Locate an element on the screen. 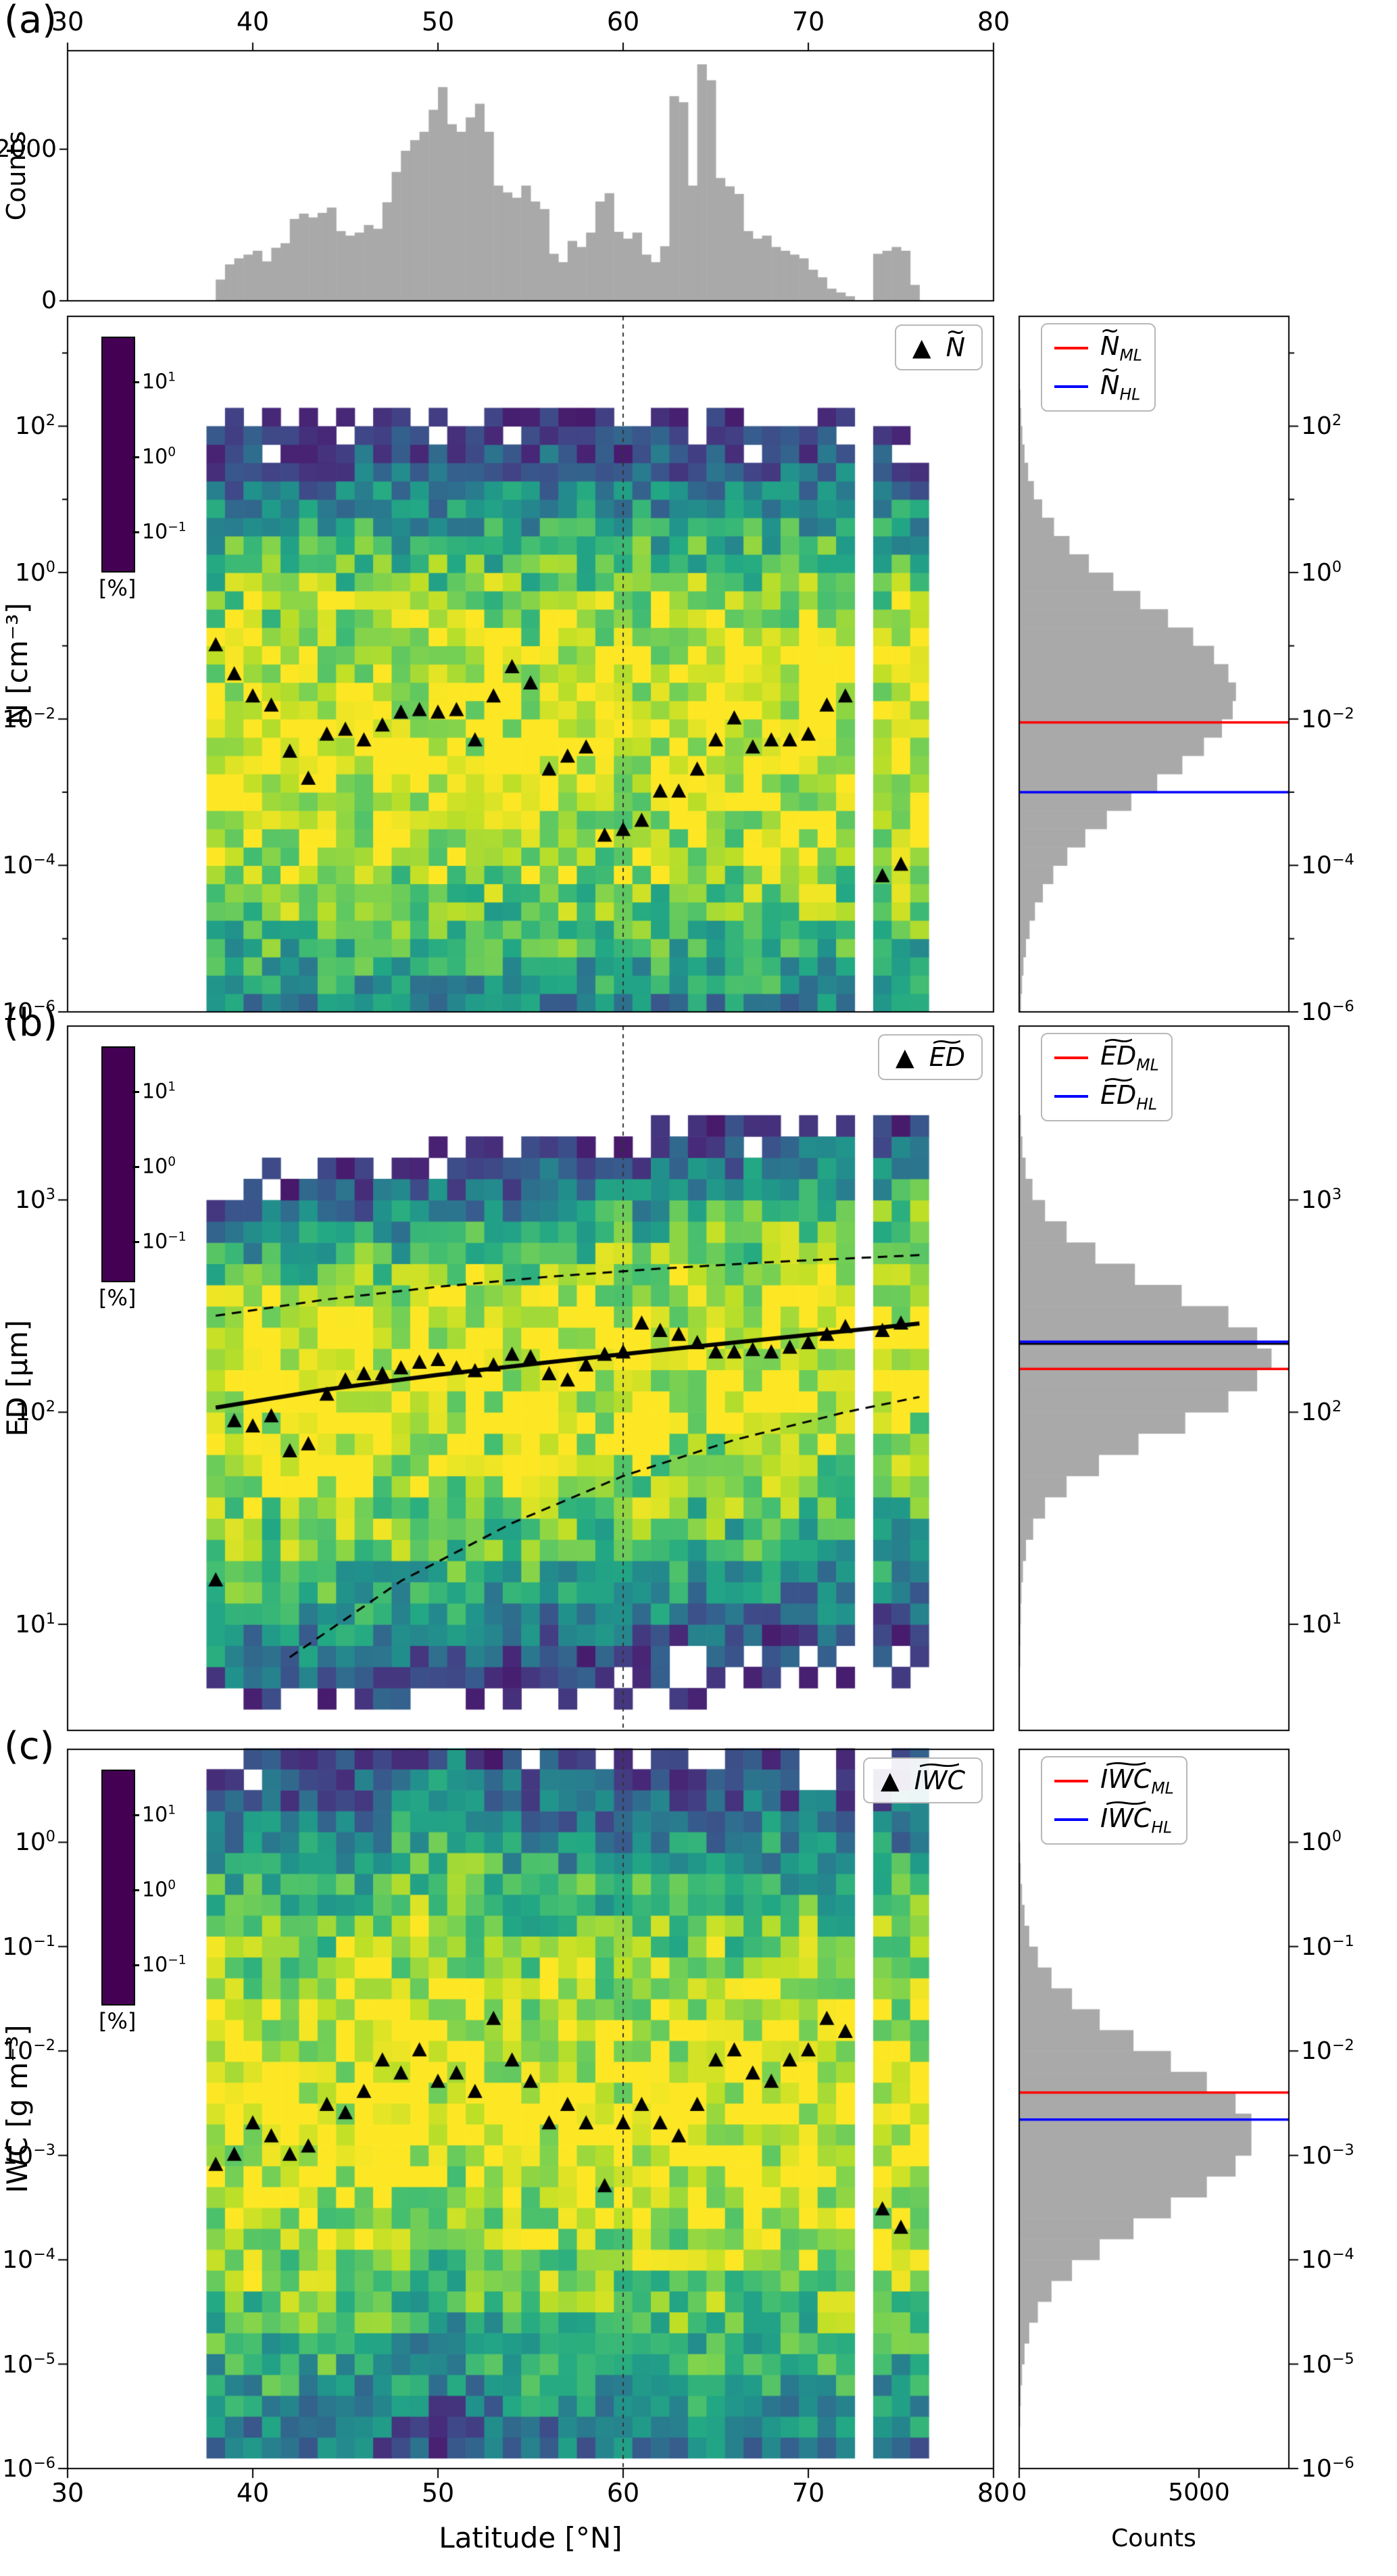 This screenshot has width=1397, height=2576. legend-N-vs-latitude: ▲ ~ N is located at coordinates (939, 344).